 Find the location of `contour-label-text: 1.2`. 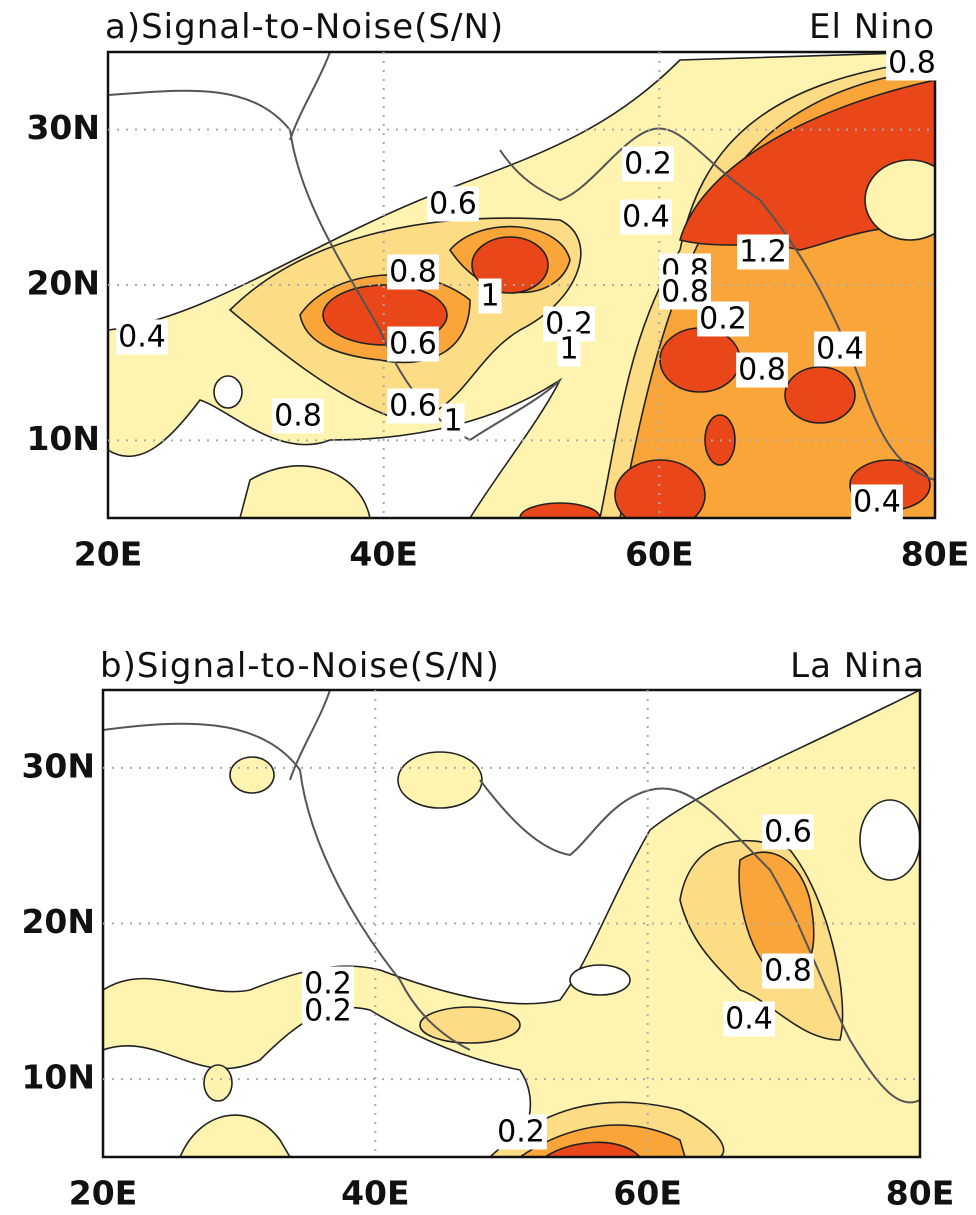

contour-label-text: 1.2 is located at coordinates (763, 252).